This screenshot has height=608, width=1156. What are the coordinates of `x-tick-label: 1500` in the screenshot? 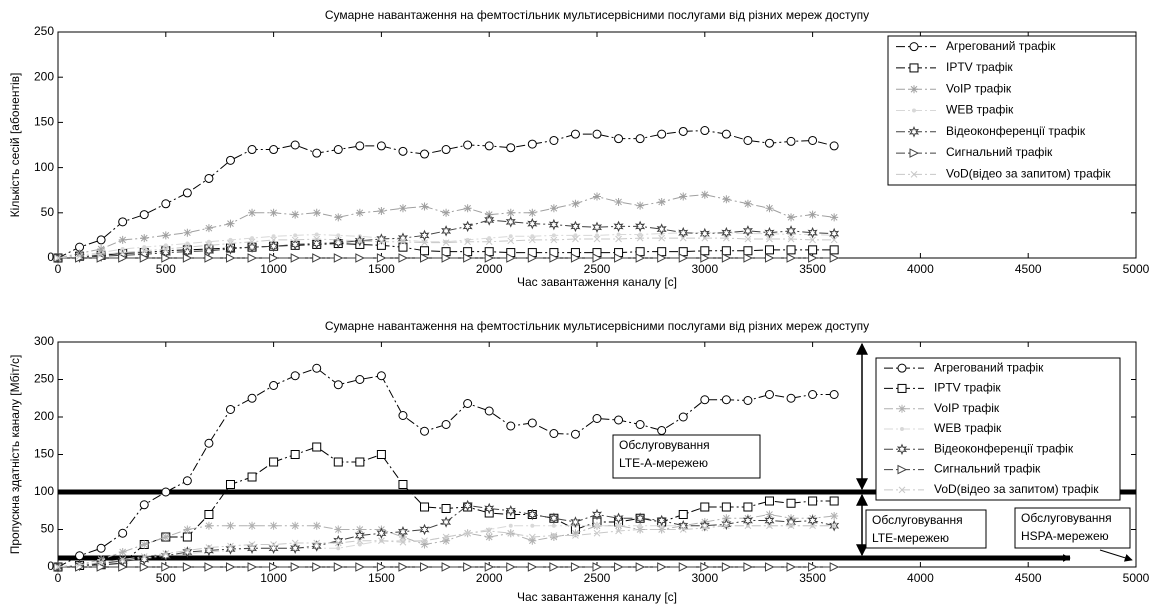 It's located at (381, 578).